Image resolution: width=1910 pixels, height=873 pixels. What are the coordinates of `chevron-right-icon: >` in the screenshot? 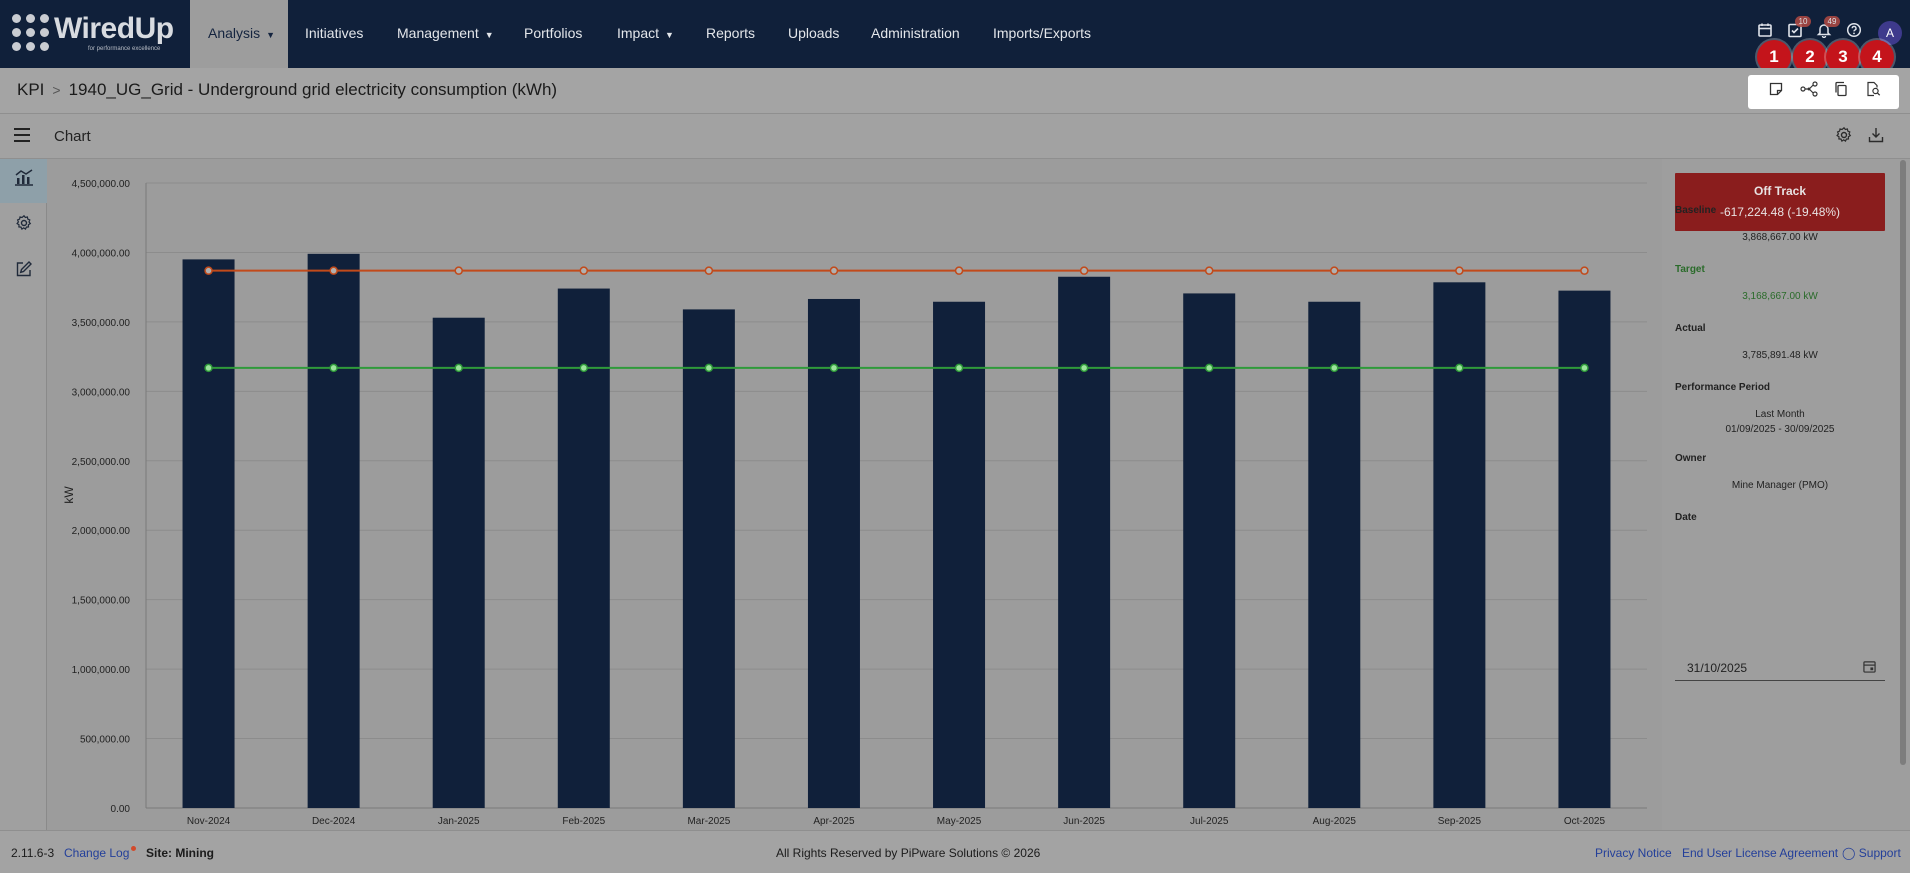 It's located at (56, 90).